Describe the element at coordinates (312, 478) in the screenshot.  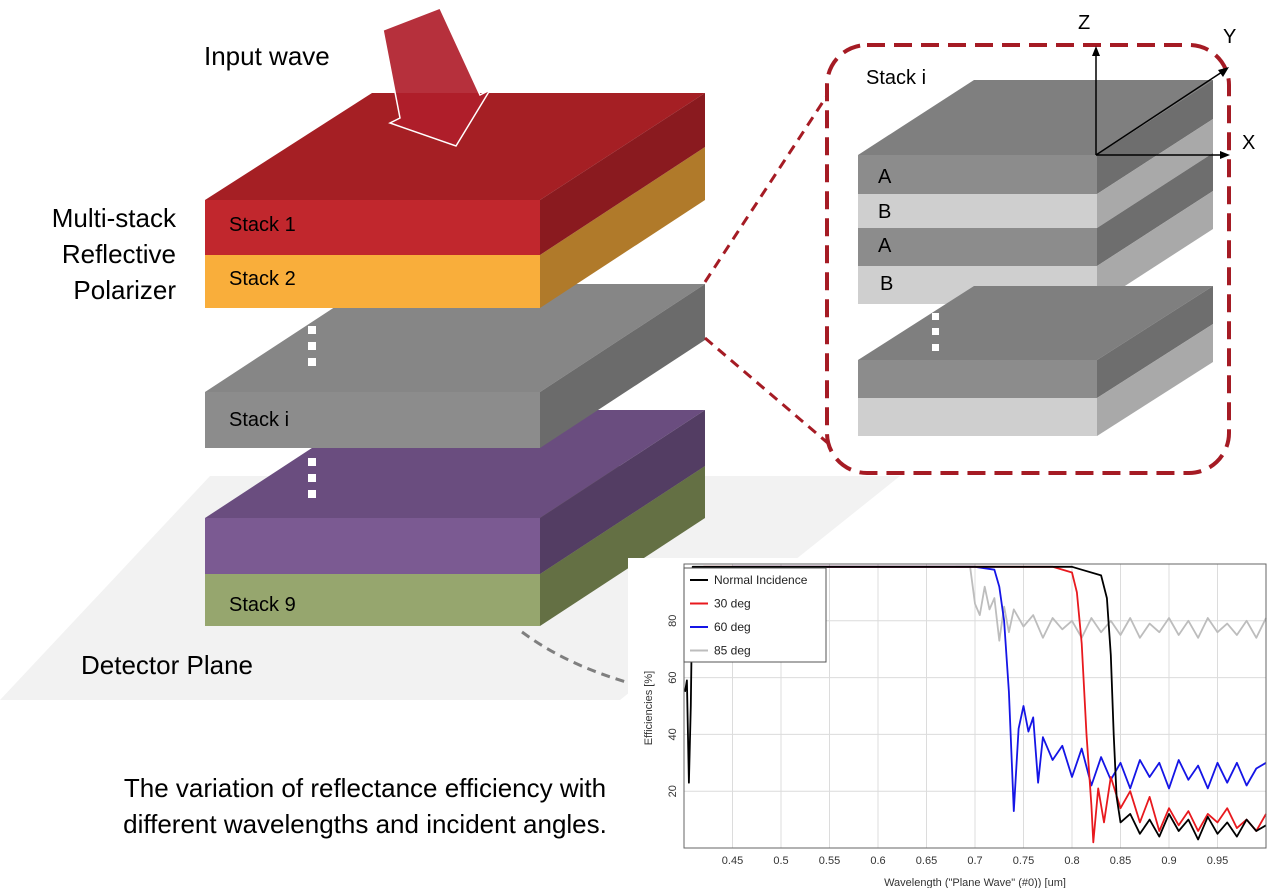
I see `ellipsis-dots-lower` at that location.